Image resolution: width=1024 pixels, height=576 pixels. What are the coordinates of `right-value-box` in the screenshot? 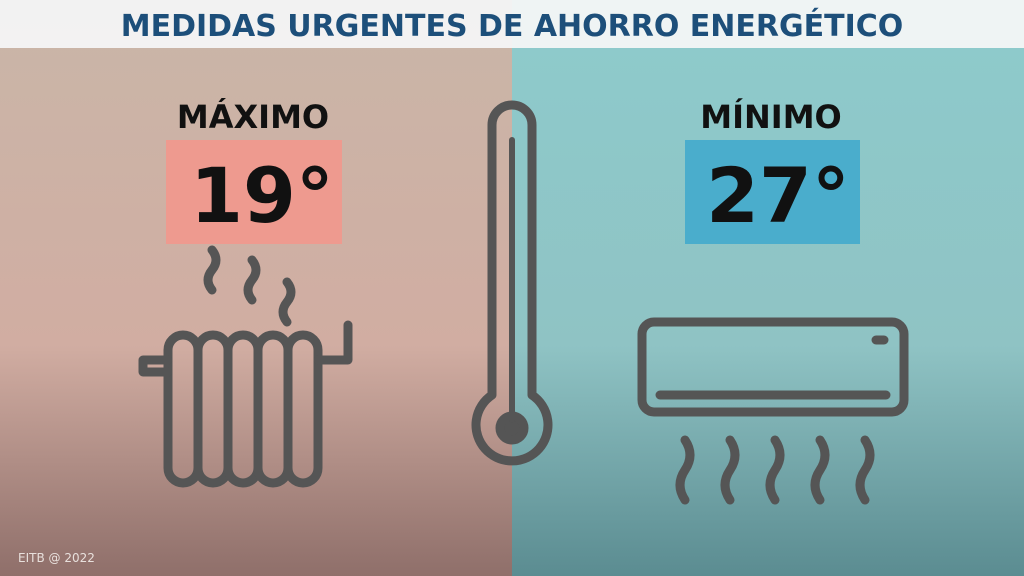 It's located at (772, 192).